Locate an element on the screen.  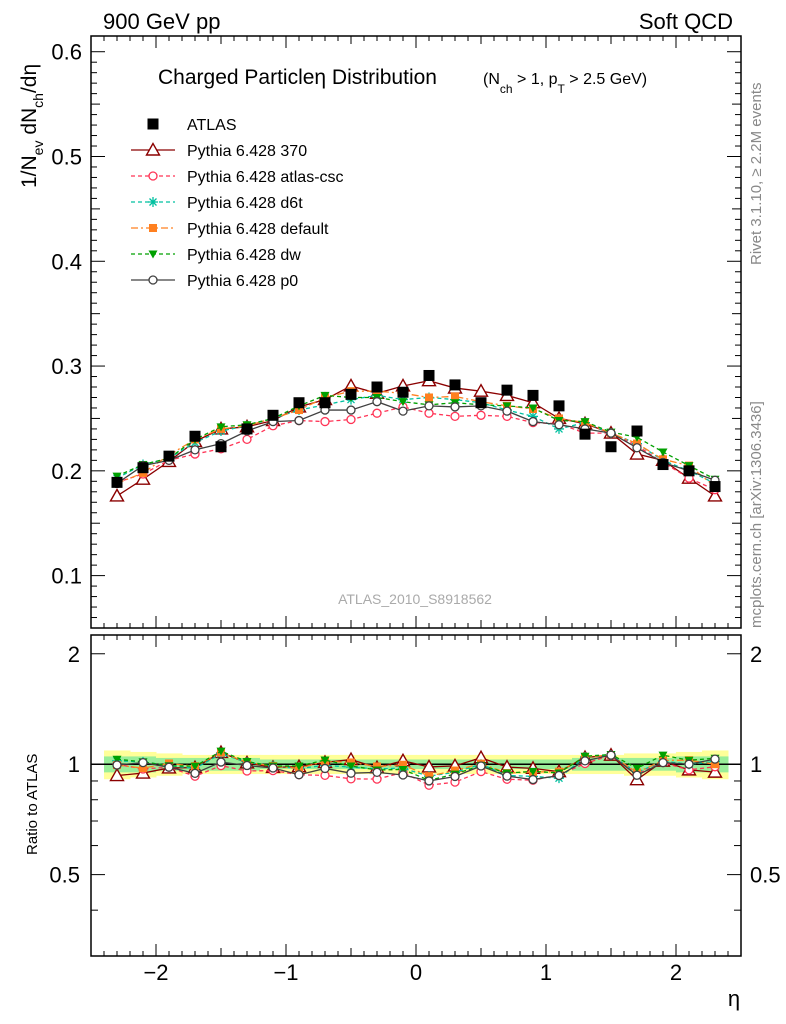
chart-title-cut: (Nch > 1, pT > 2.5 GeV) is located at coordinates (565, 83).